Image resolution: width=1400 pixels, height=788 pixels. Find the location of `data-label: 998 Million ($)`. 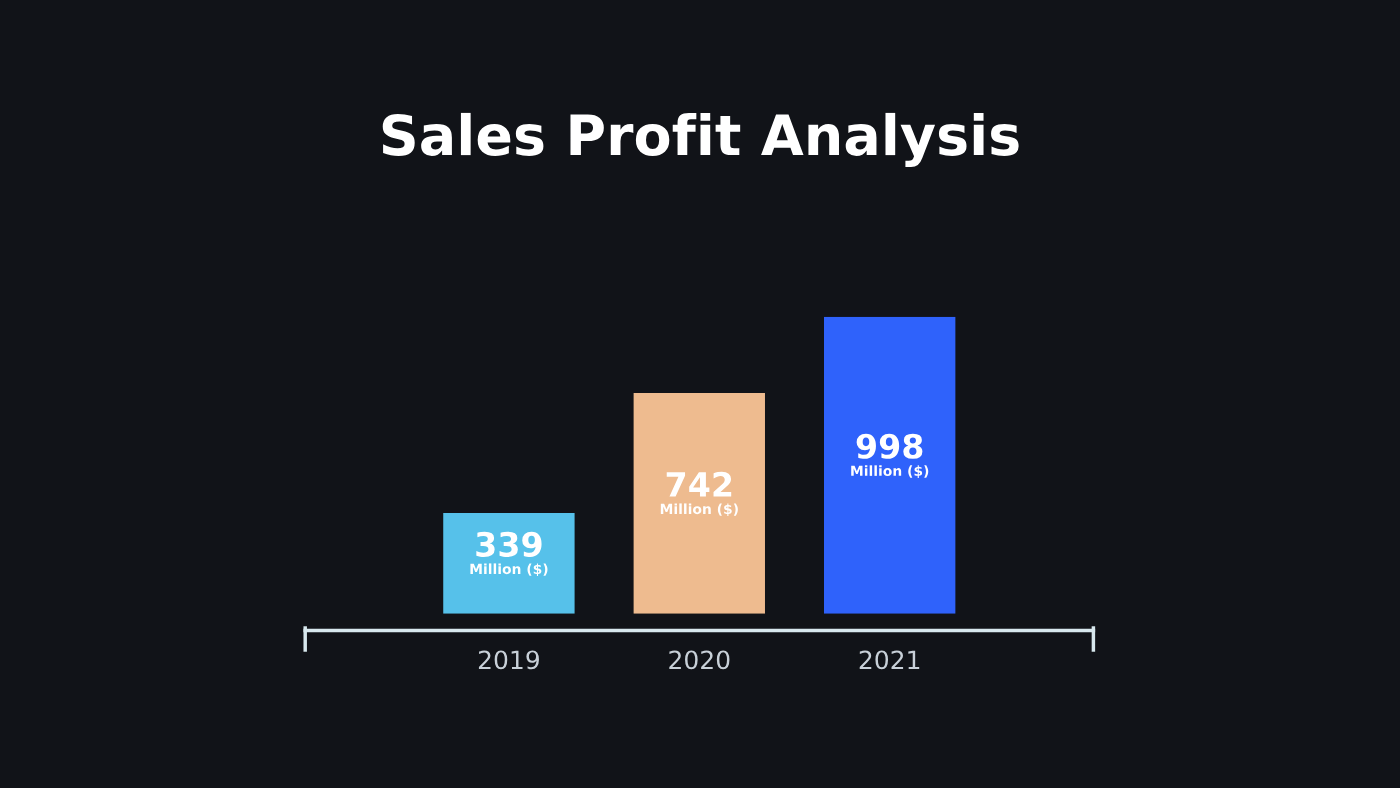

data-label: 998 Million ($) is located at coordinates (890, 455).